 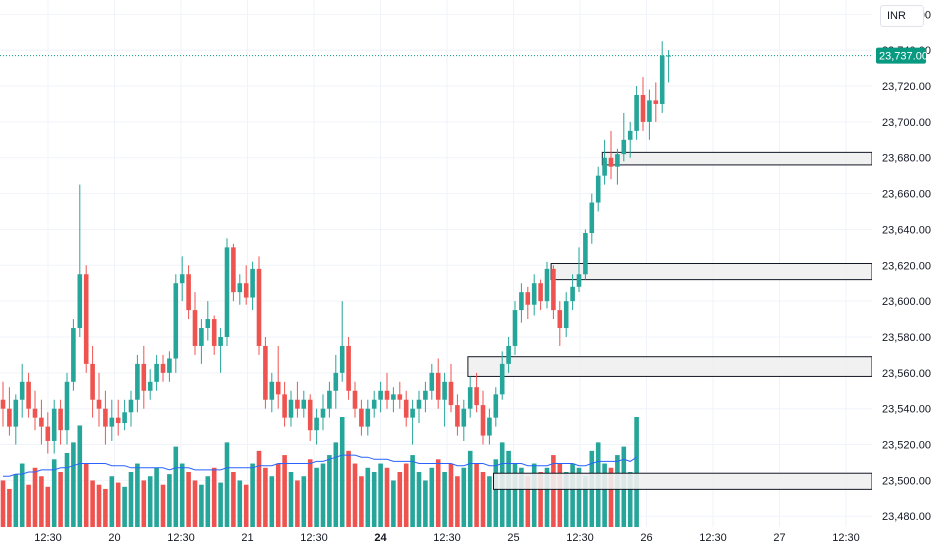 I want to click on time-tick-label: 24, so click(x=380, y=538).